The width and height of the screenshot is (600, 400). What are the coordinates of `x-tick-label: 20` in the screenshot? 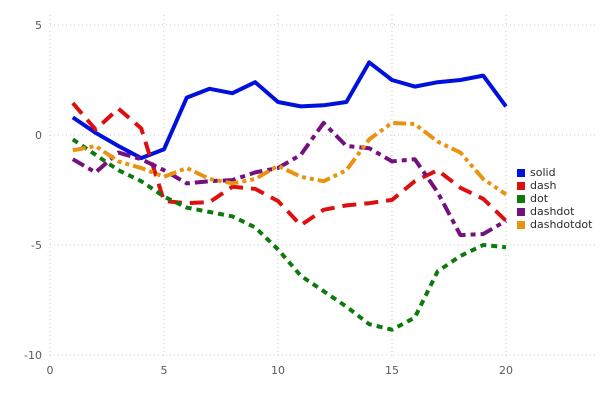 It's located at (506, 370).